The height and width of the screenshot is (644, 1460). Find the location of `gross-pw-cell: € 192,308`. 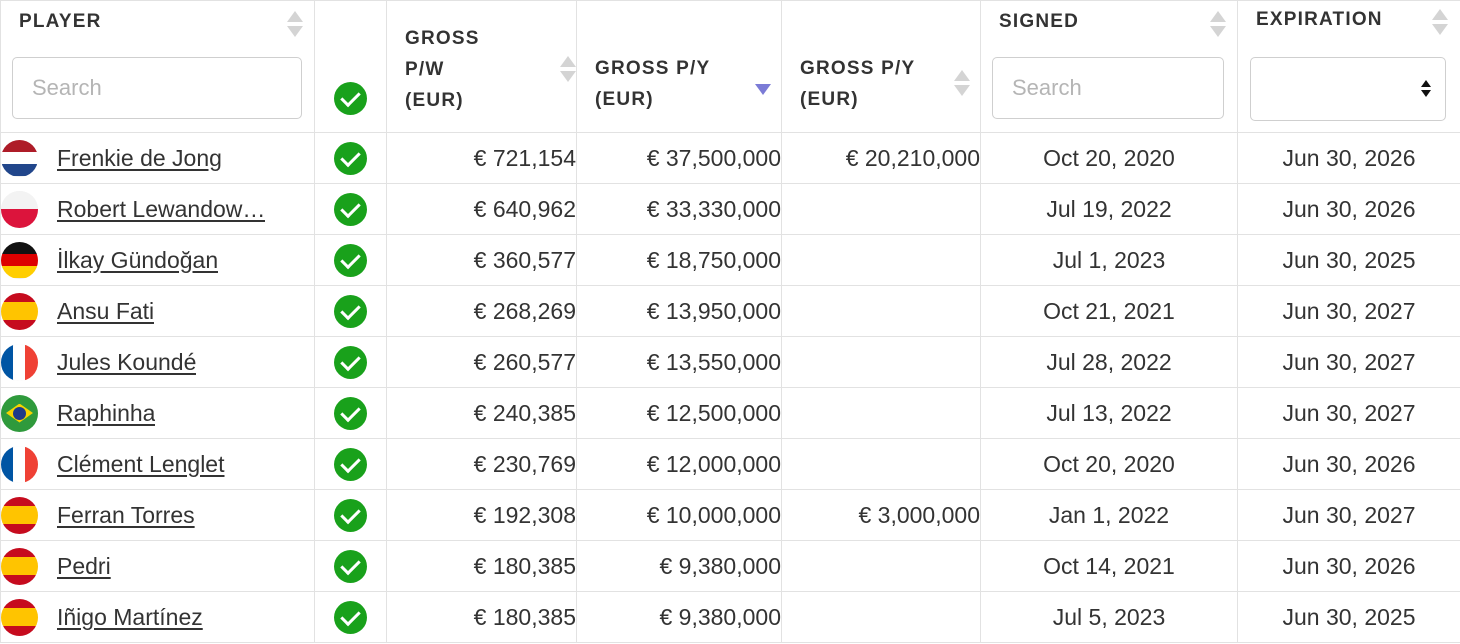

gross-pw-cell: € 192,308 is located at coordinates (481, 515).